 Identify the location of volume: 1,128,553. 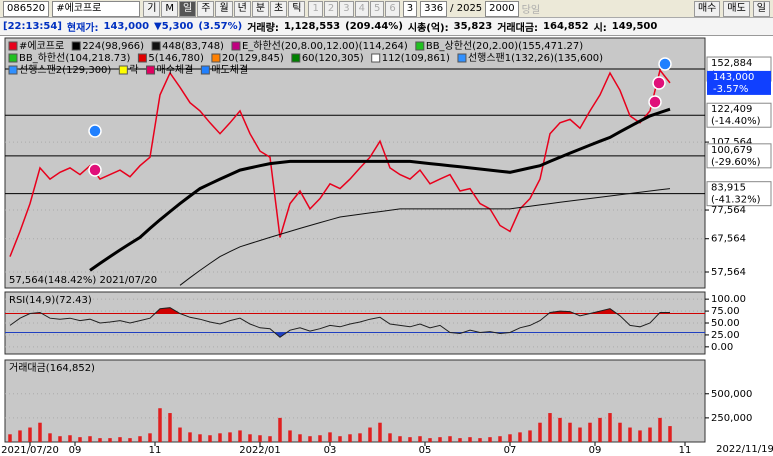
(312, 26).